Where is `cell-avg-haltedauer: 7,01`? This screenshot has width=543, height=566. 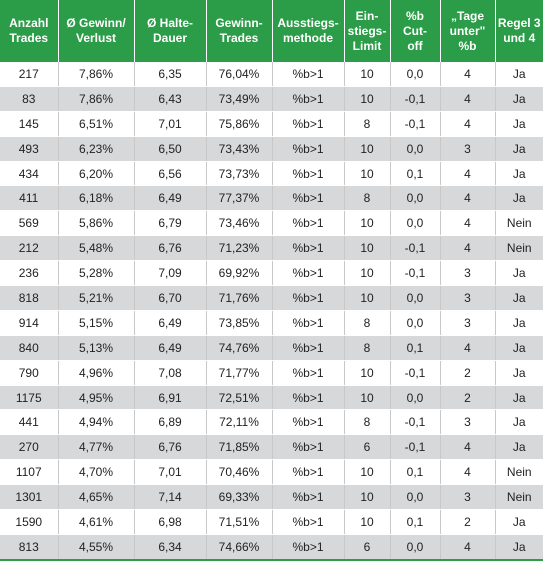
cell-avg-haltedauer: 7,01 is located at coordinates (170, 472).